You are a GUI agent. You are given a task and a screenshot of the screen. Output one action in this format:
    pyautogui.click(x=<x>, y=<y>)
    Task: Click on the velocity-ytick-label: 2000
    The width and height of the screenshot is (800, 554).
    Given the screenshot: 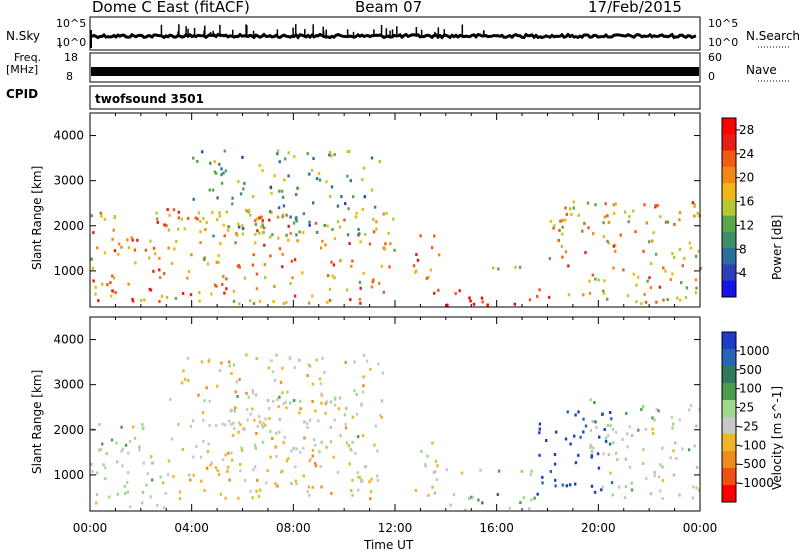 What is the action you would take?
    pyautogui.click(x=68, y=430)
    